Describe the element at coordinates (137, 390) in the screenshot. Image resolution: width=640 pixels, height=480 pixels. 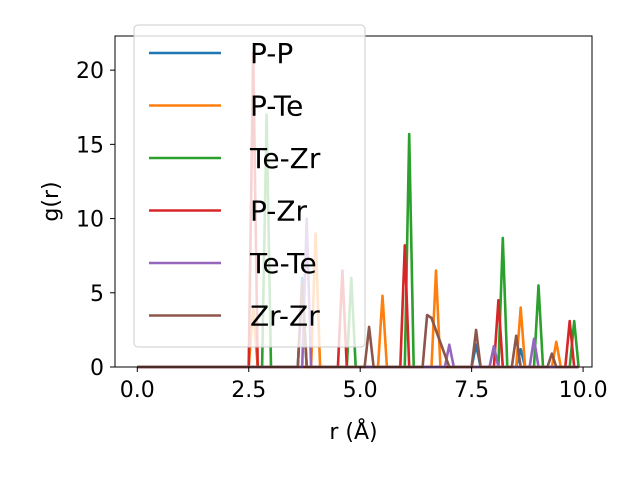
I see `x-tick-label: 0.0` at that location.